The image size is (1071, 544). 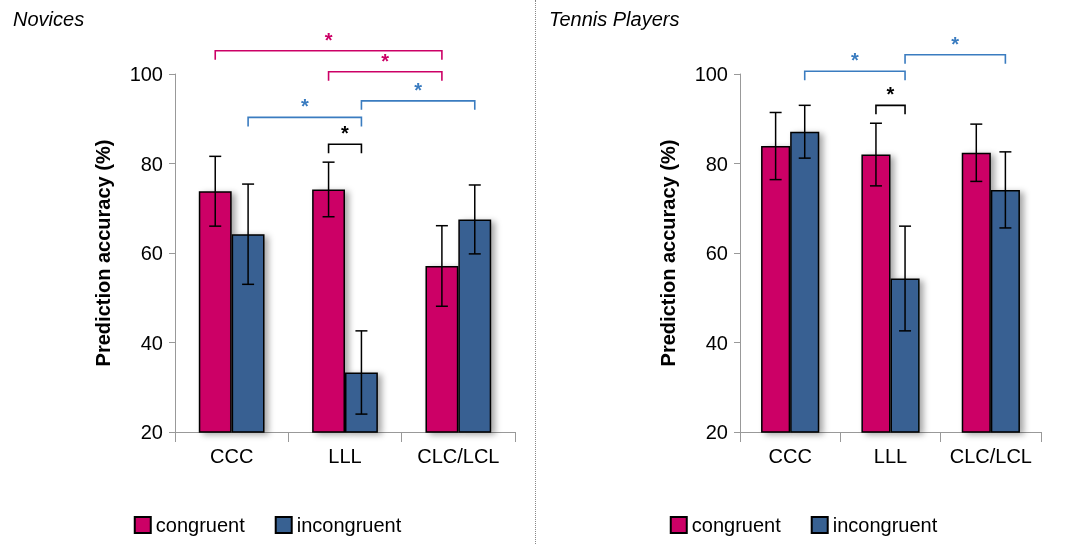 What do you see at coordinates (49, 19) in the screenshot?
I see `chart-title: Novices` at bounding box center [49, 19].